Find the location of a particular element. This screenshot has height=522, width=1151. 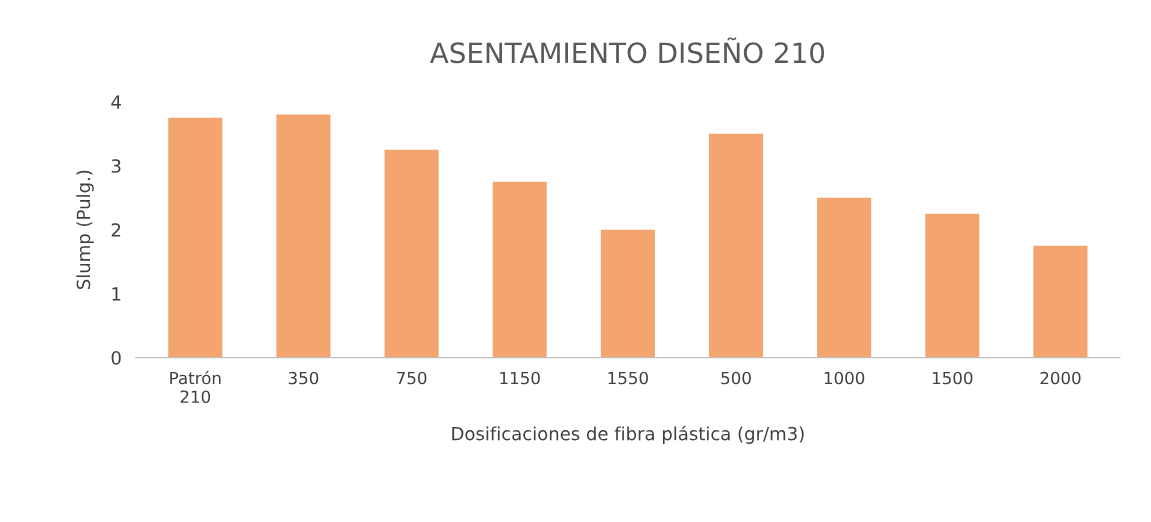

x-tick-label: Patrón 210 is located at coordinates (195, 387).